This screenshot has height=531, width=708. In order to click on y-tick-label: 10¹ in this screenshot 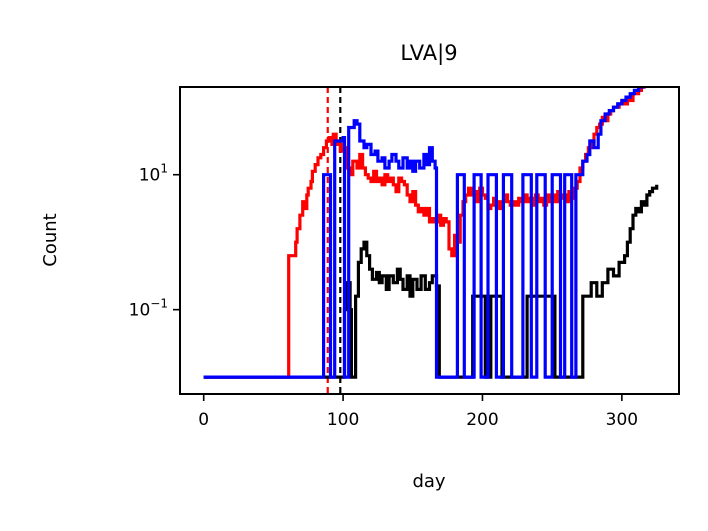, I will do `click(153, 174)`.